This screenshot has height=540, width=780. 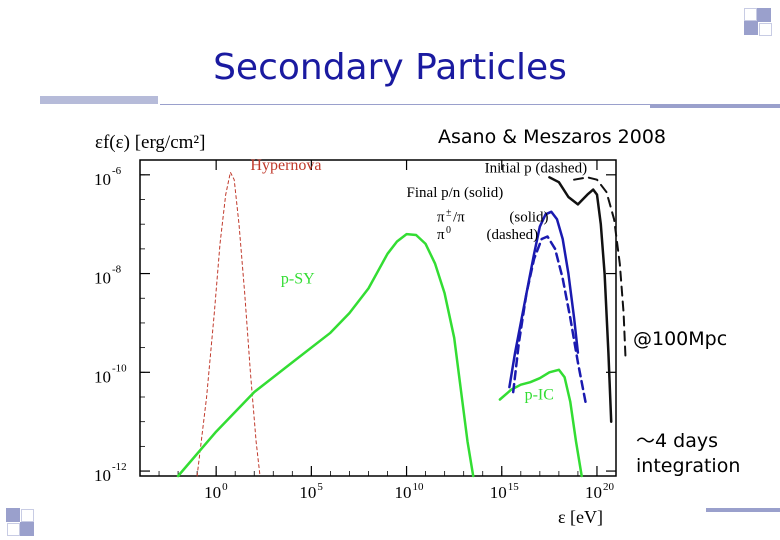 I want to click on y-tick-label-exp: -8, so click(x=117, y=270).